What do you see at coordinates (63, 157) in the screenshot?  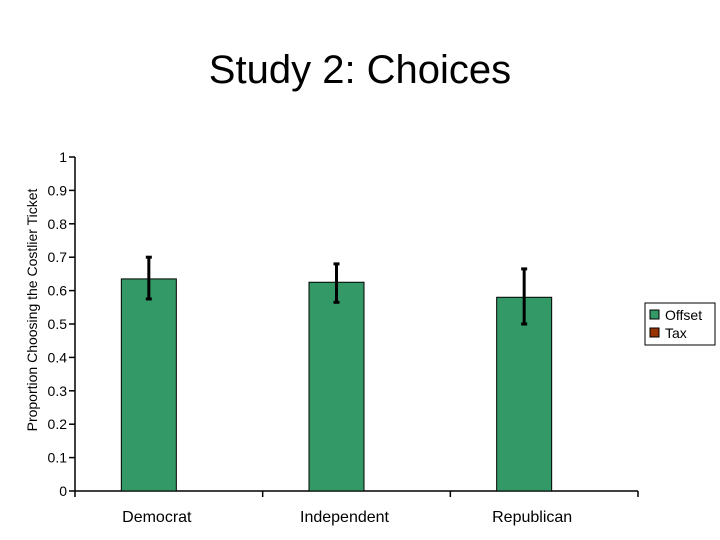 I see `y-tick-label: 1` at bounding box center [63, 157].